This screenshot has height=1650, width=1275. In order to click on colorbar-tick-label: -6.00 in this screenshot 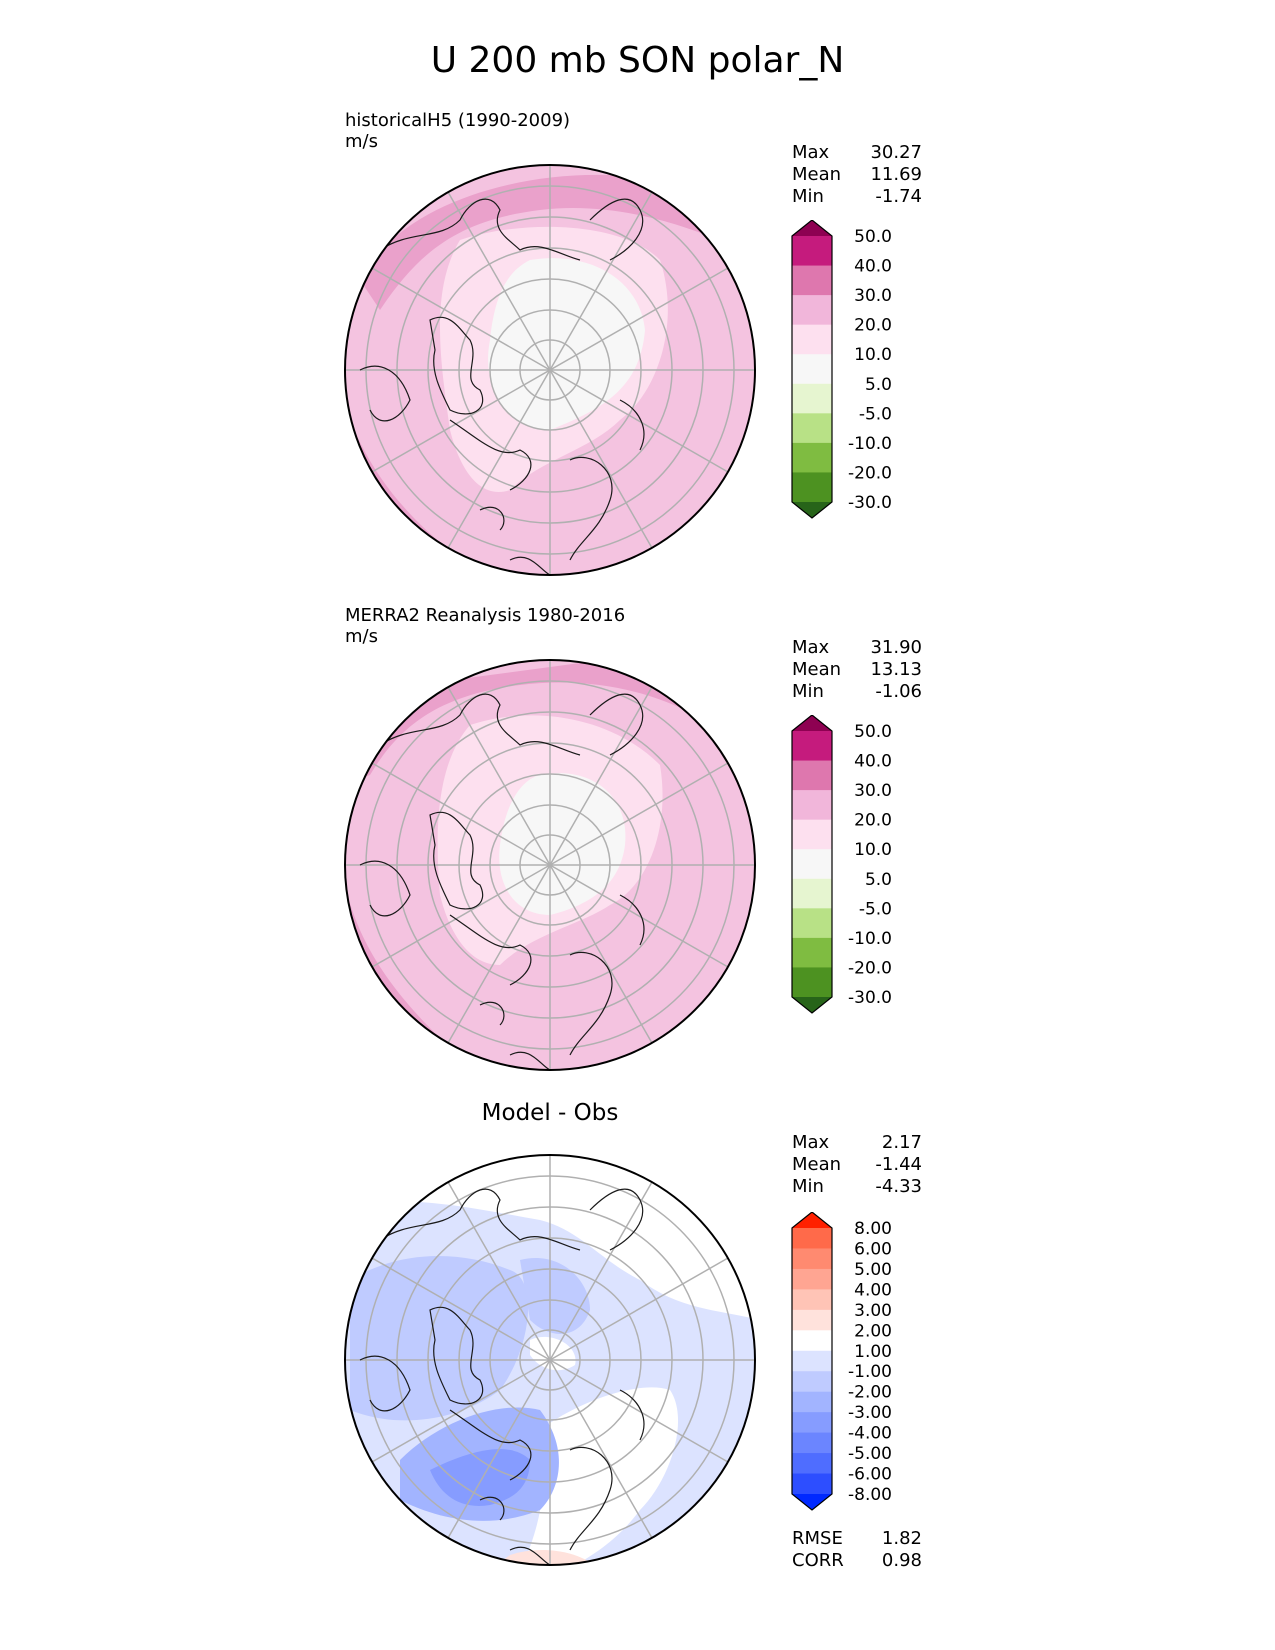, I will do `click(870, 1475)`.